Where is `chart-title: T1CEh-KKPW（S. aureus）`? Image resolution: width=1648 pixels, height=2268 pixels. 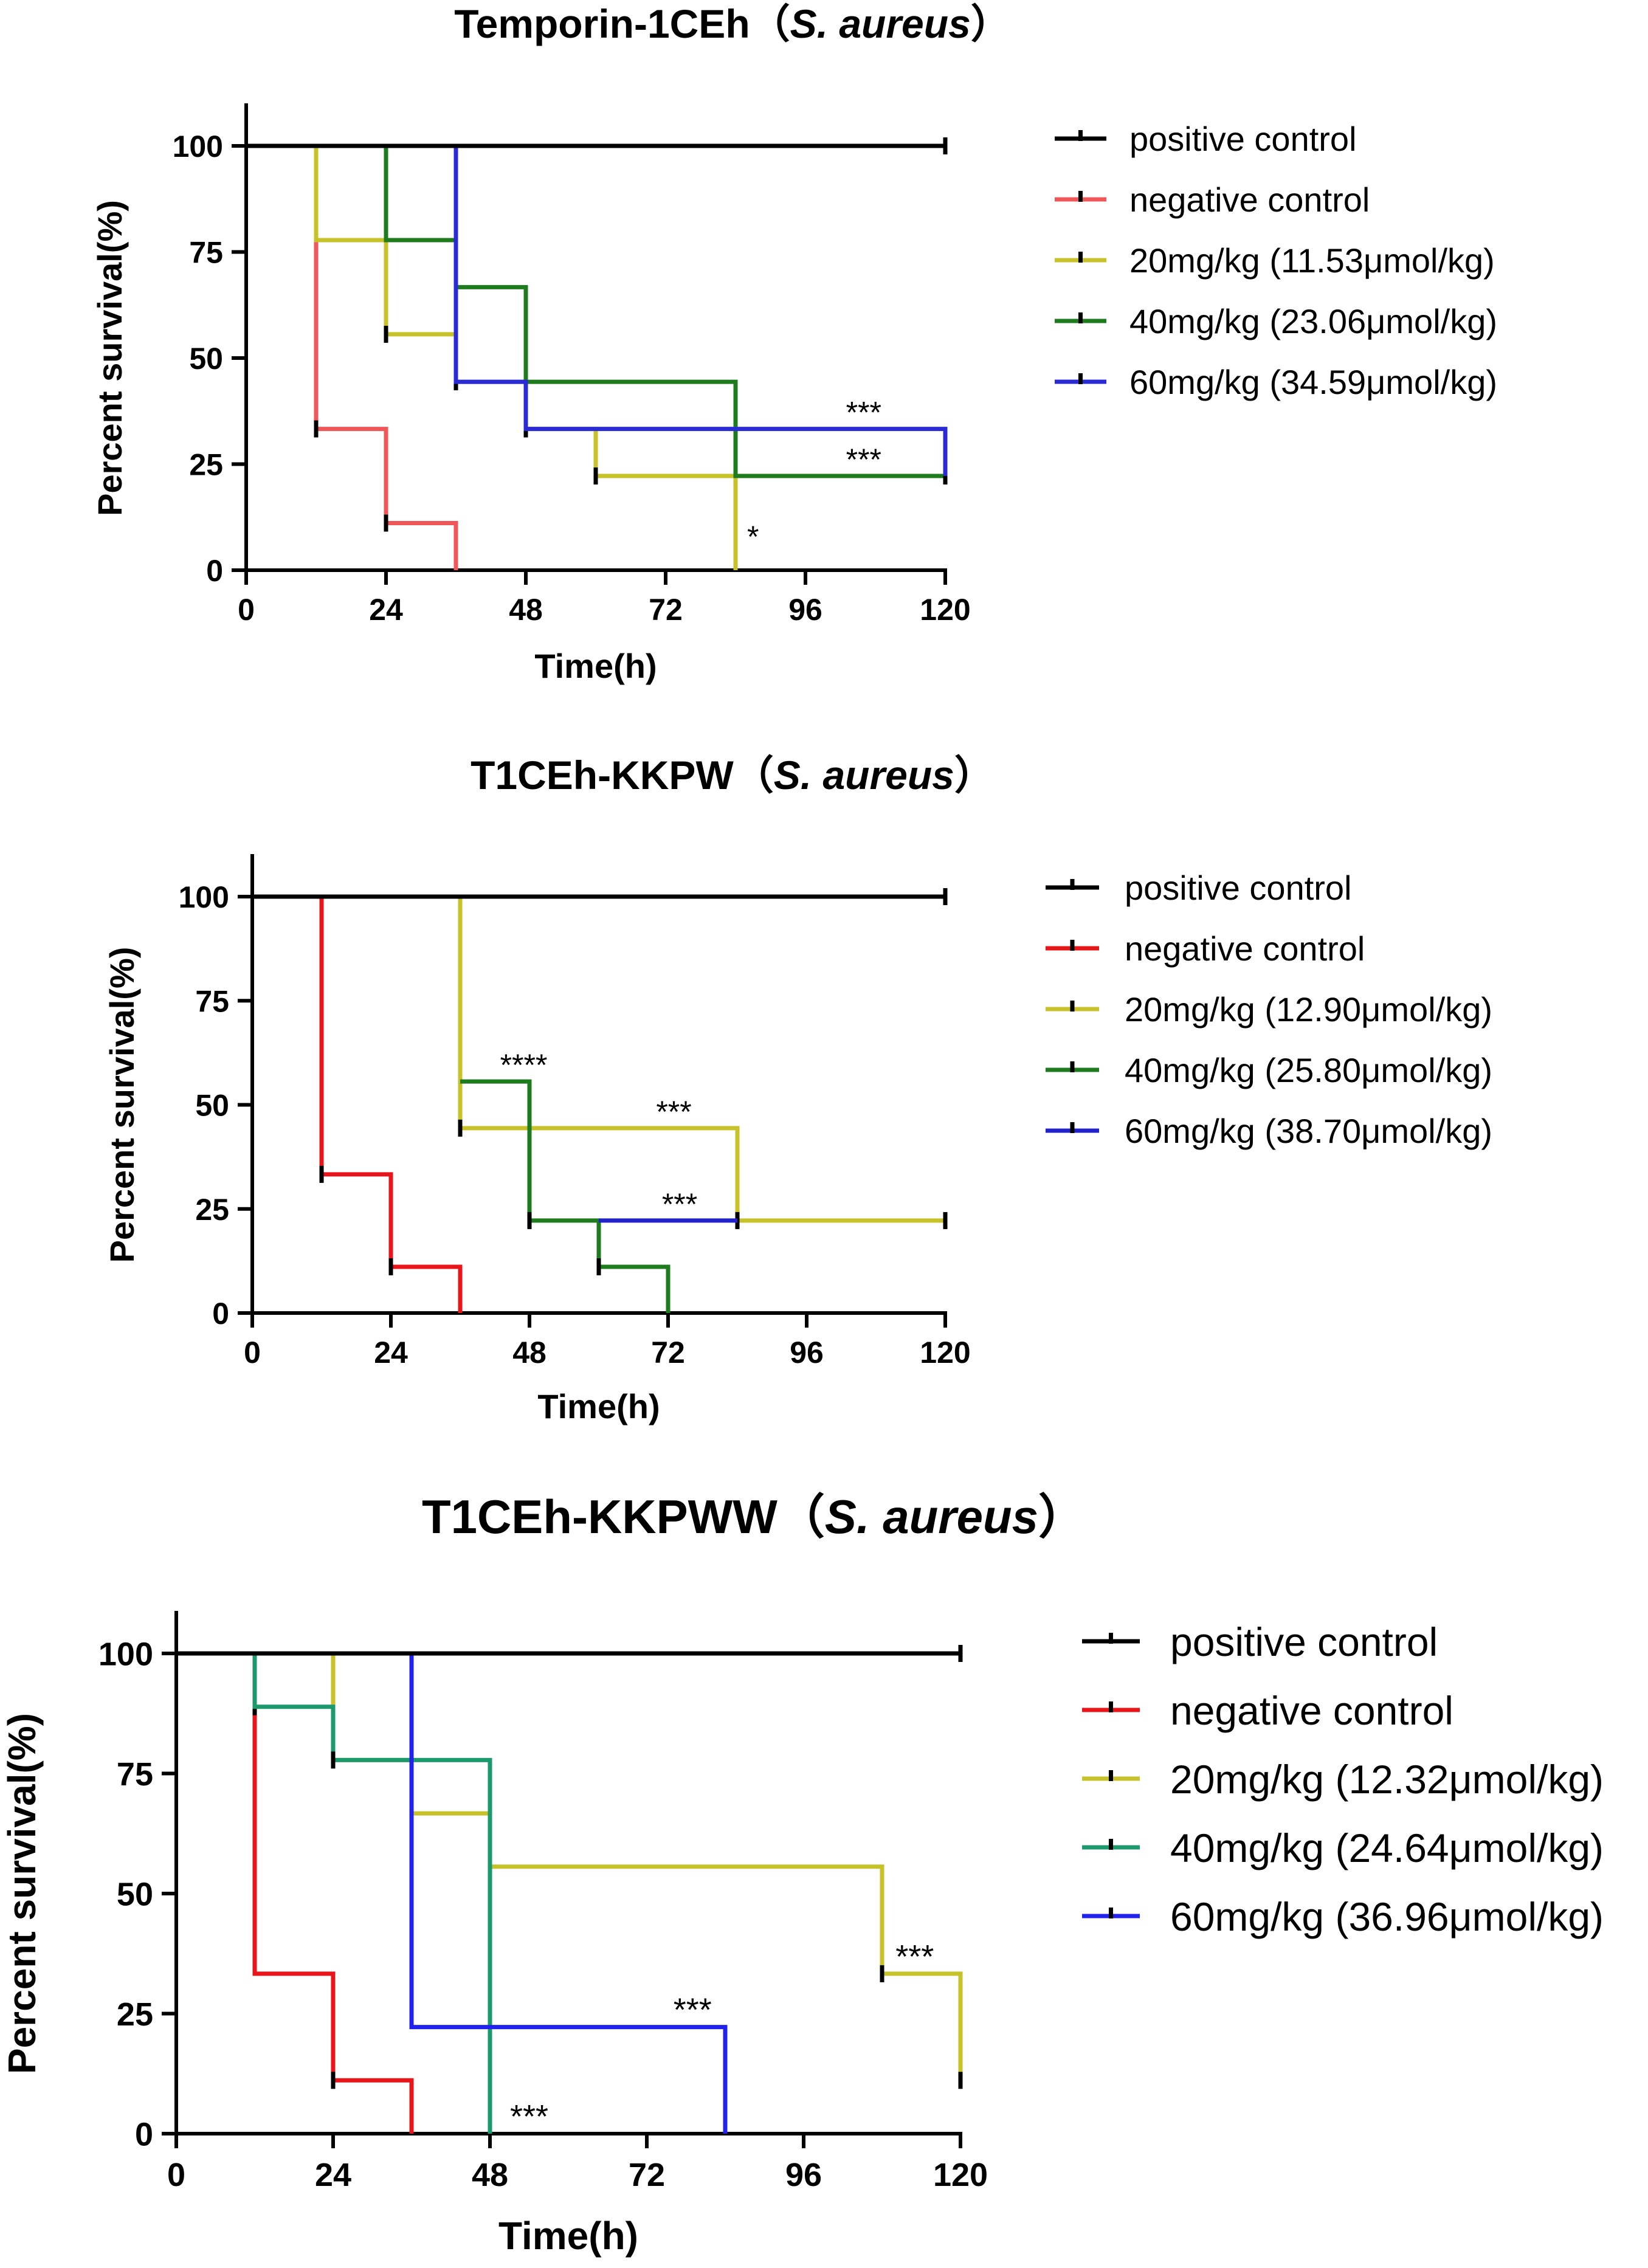
chart-title: T1CEh-KKPW（S. aureus） is located at coordinates (733, 776).